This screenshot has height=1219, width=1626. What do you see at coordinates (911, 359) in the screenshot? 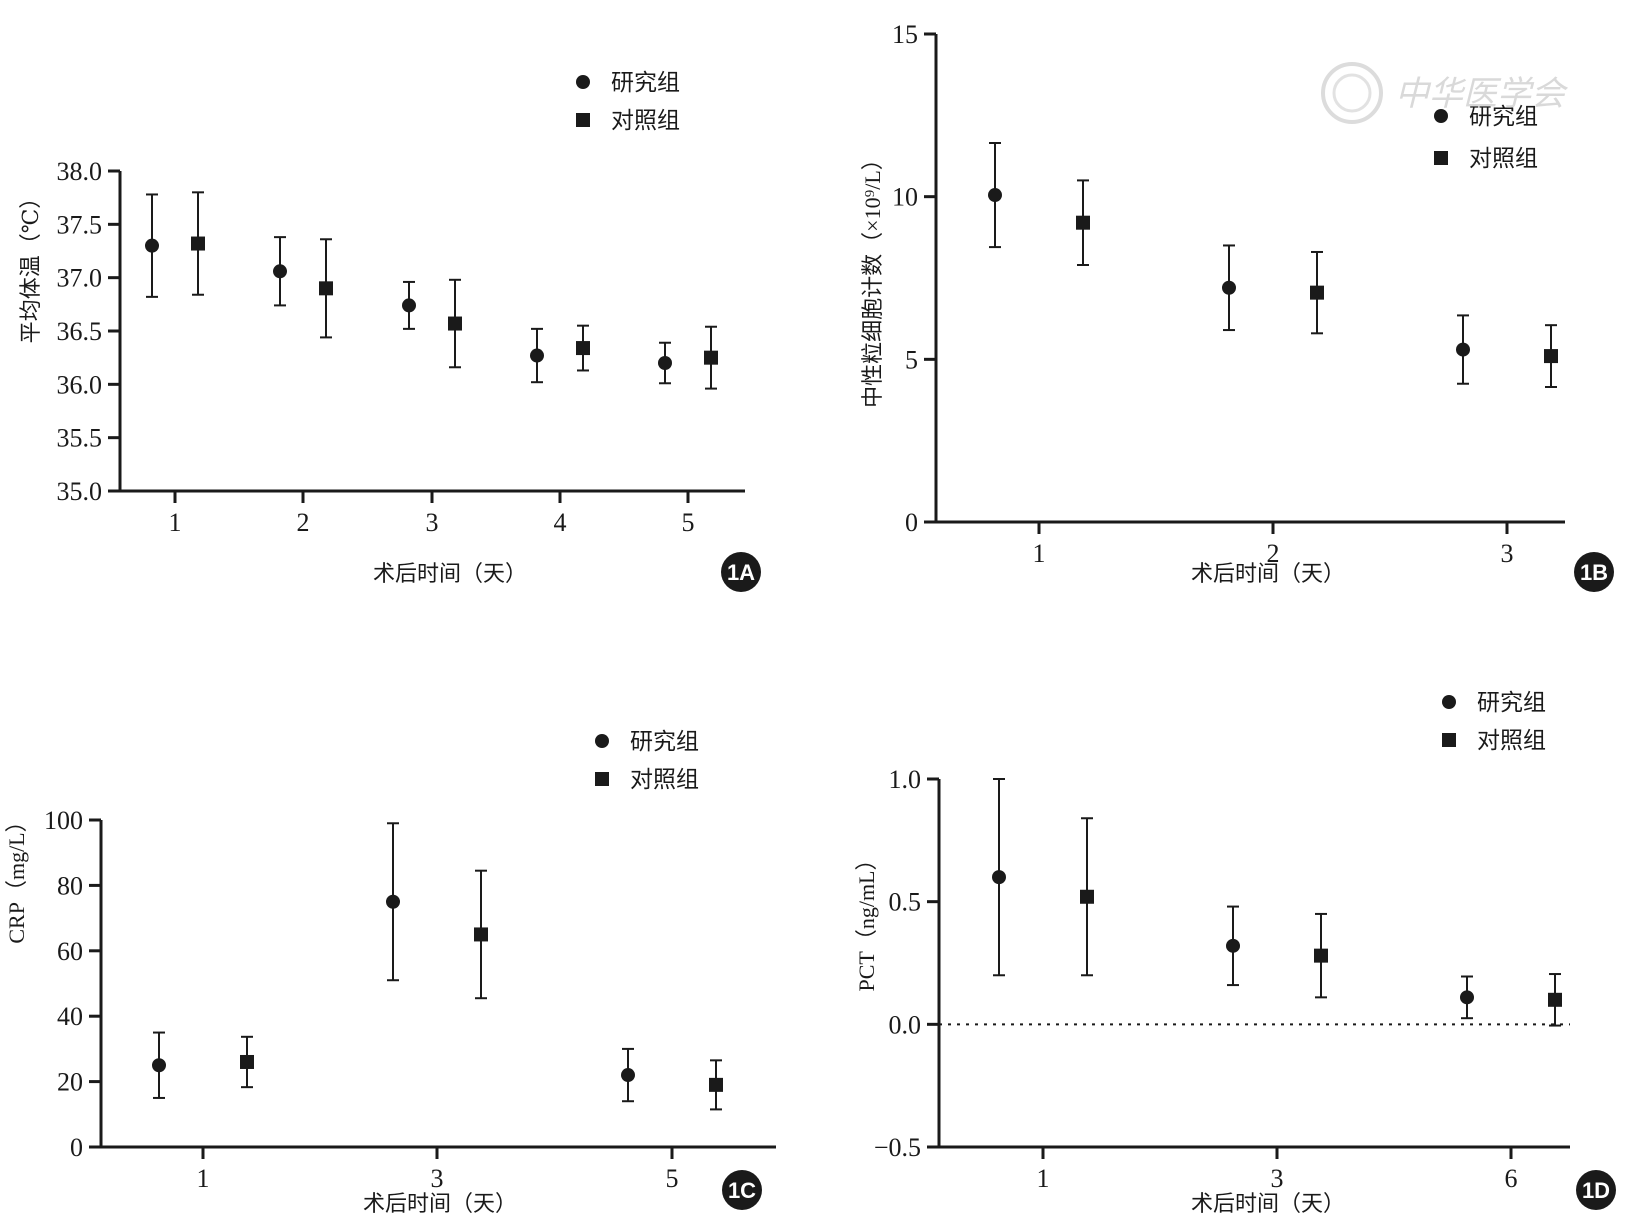
I see `y-tick-label: 5` at bounding box center [911, 359].